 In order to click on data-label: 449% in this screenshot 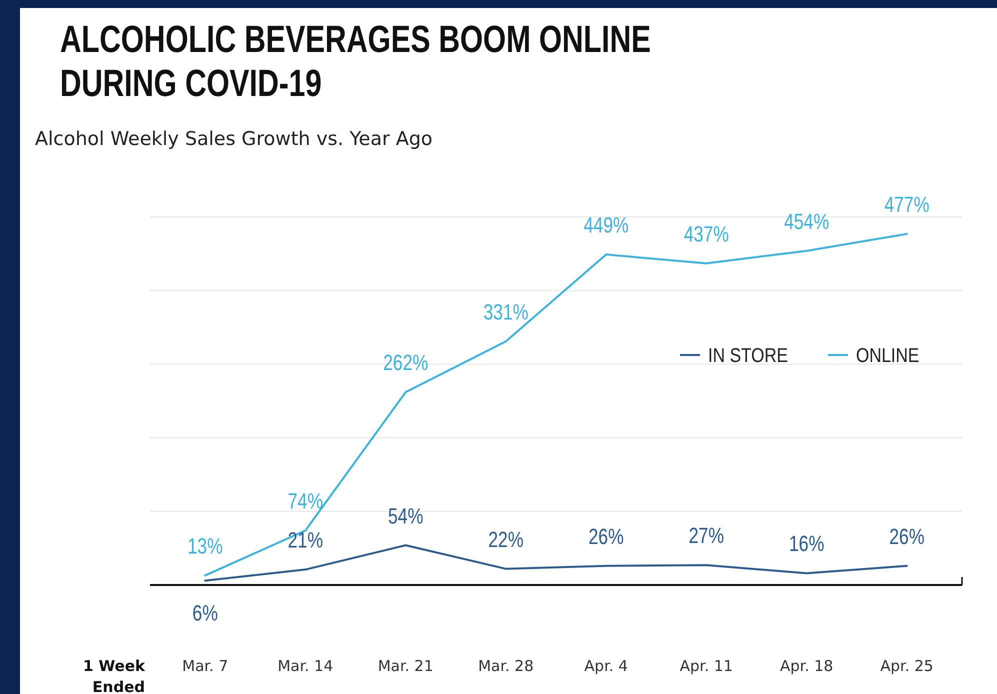, I will do `click(606, 226)`.